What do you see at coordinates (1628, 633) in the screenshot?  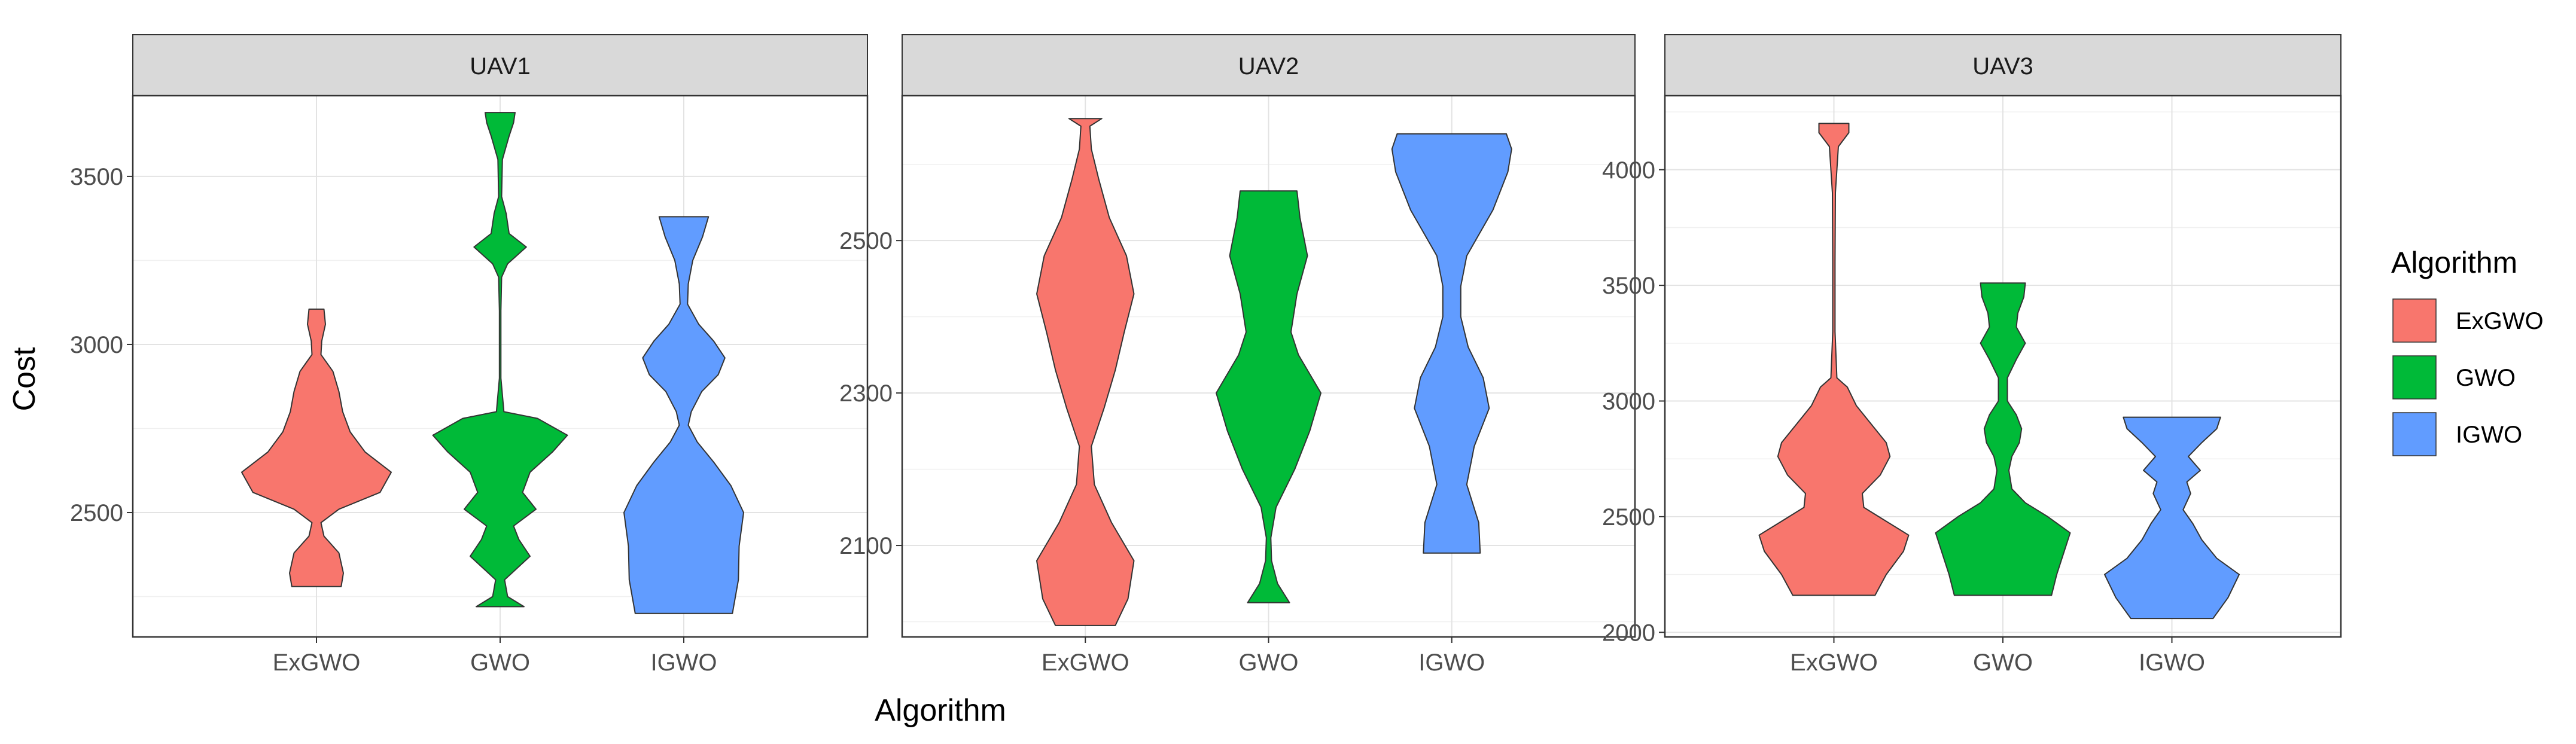 I see `y-tick-label: 2000` at bounding box center [1628, 633].